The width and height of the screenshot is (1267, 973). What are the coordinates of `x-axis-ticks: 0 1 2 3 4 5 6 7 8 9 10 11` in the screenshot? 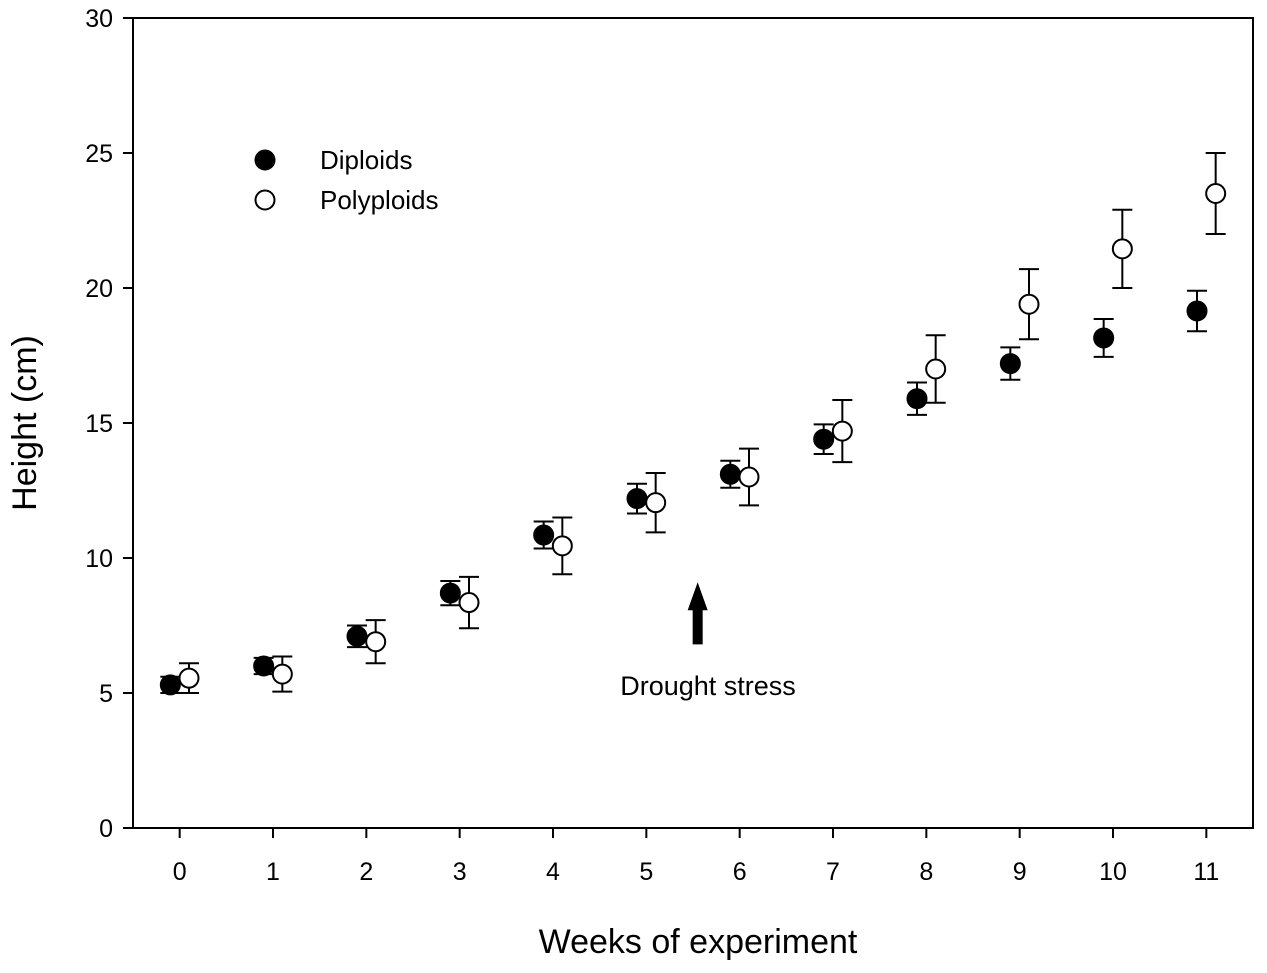 It's located at (696, 857).